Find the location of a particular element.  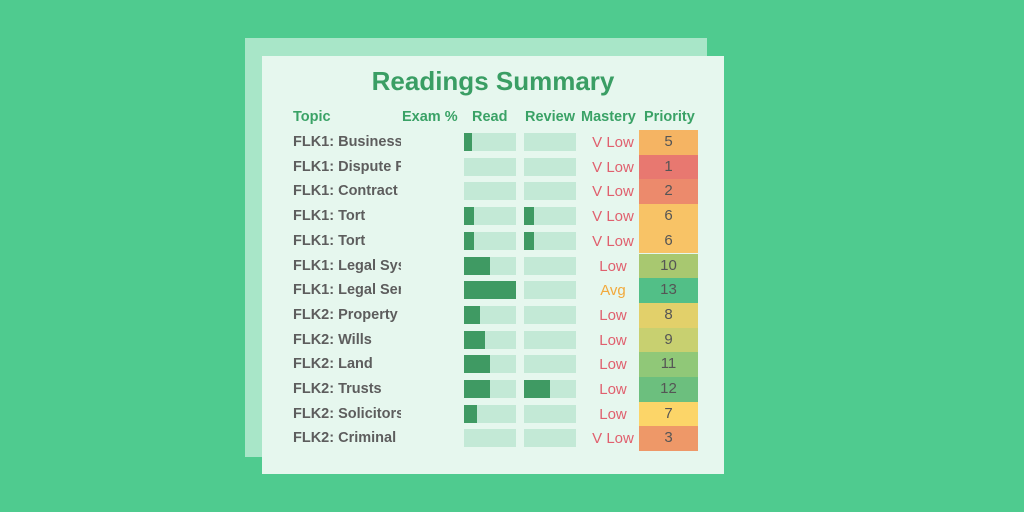

priority-cell: 11 is located at coordinates (668, 364).